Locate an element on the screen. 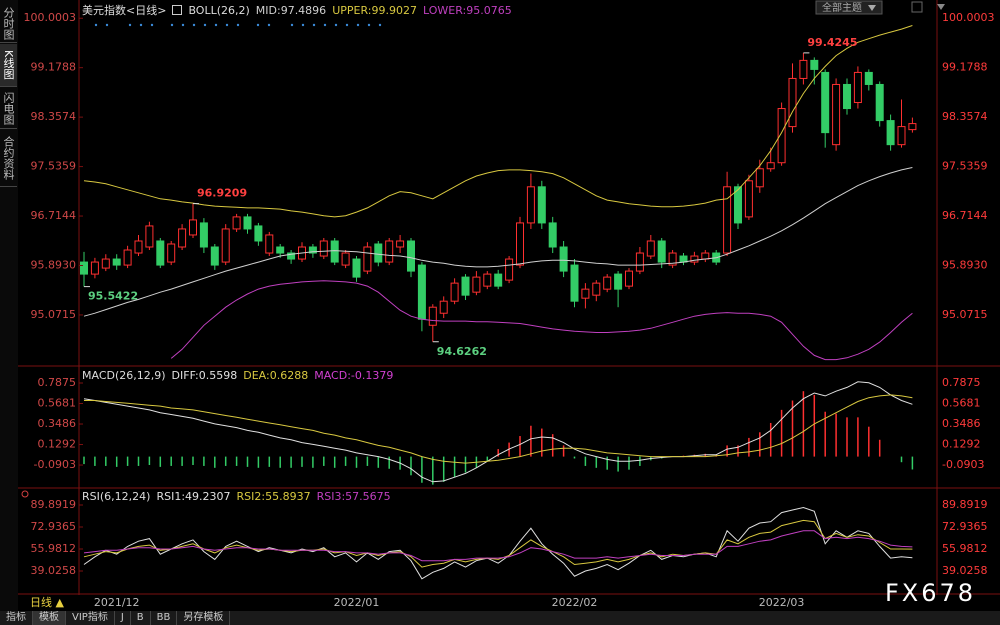  theme-button is located at coordinates (849, 7).